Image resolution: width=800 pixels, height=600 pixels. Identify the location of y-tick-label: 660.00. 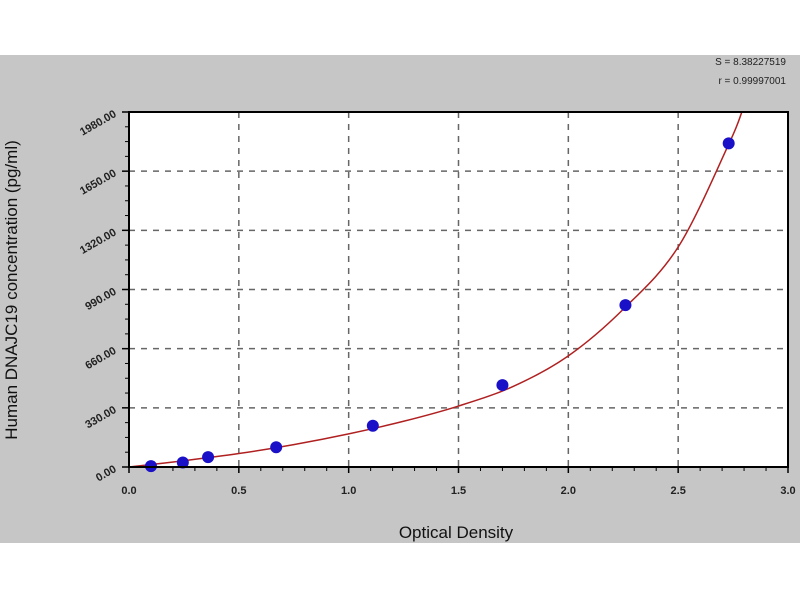
(100, 358).